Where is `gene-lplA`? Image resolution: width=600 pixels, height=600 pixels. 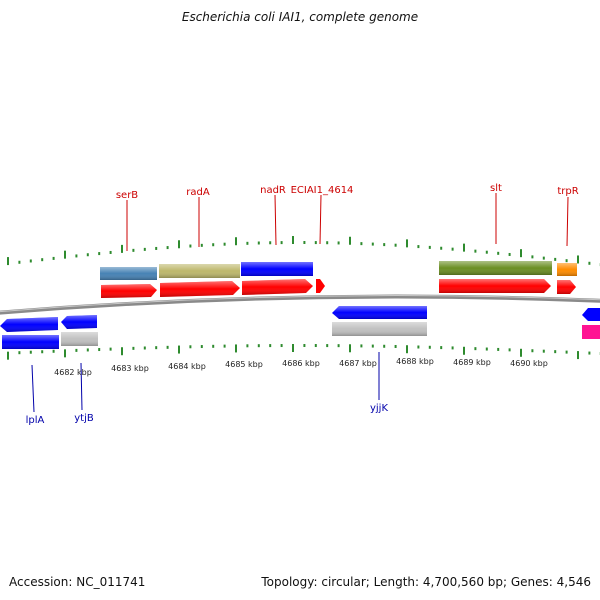
gene-lplA is located at coordinates (30, 342).